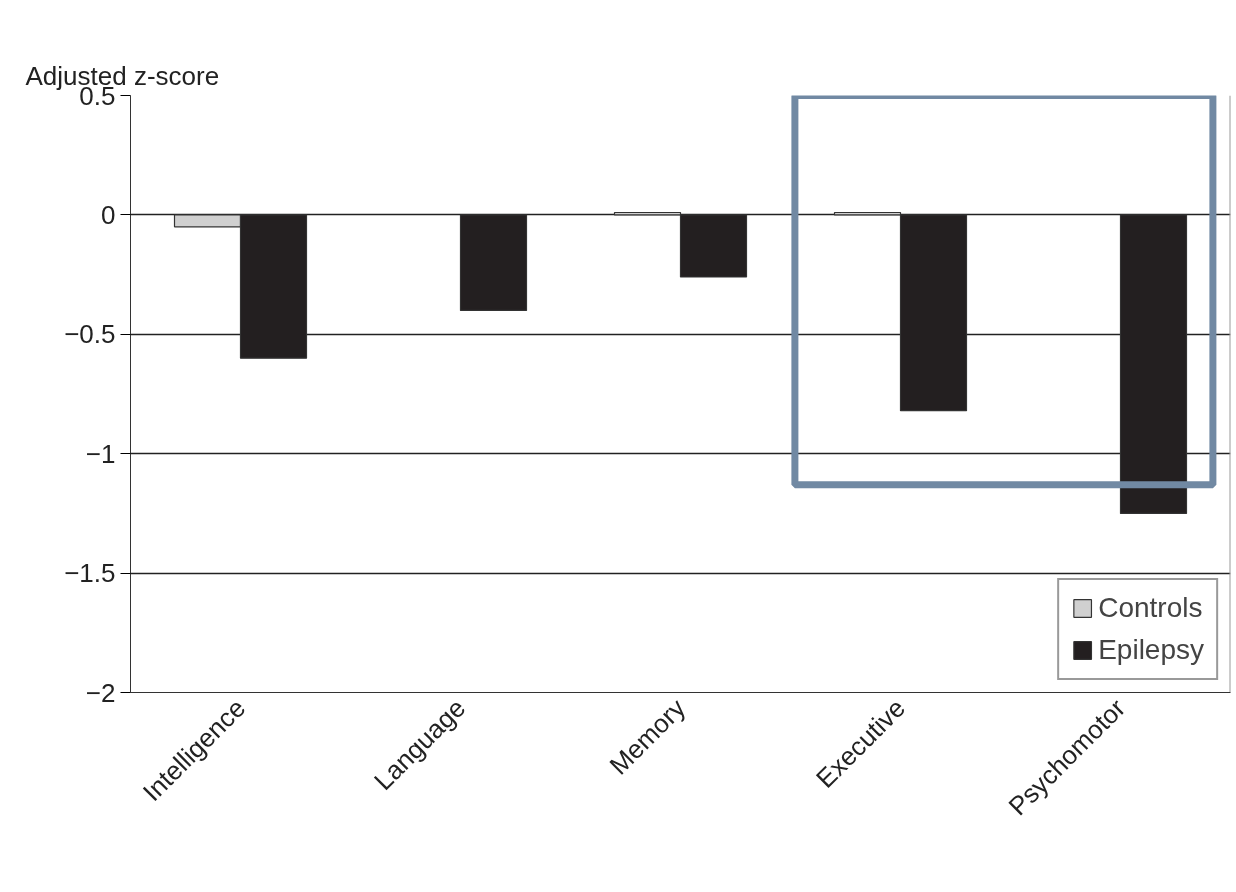 Image resolution: width=1236 pixels, height=892 pixels. Describe the element at coordinates (100, 692) in the screenshot. I see `y-tick-label: −2` at that location.